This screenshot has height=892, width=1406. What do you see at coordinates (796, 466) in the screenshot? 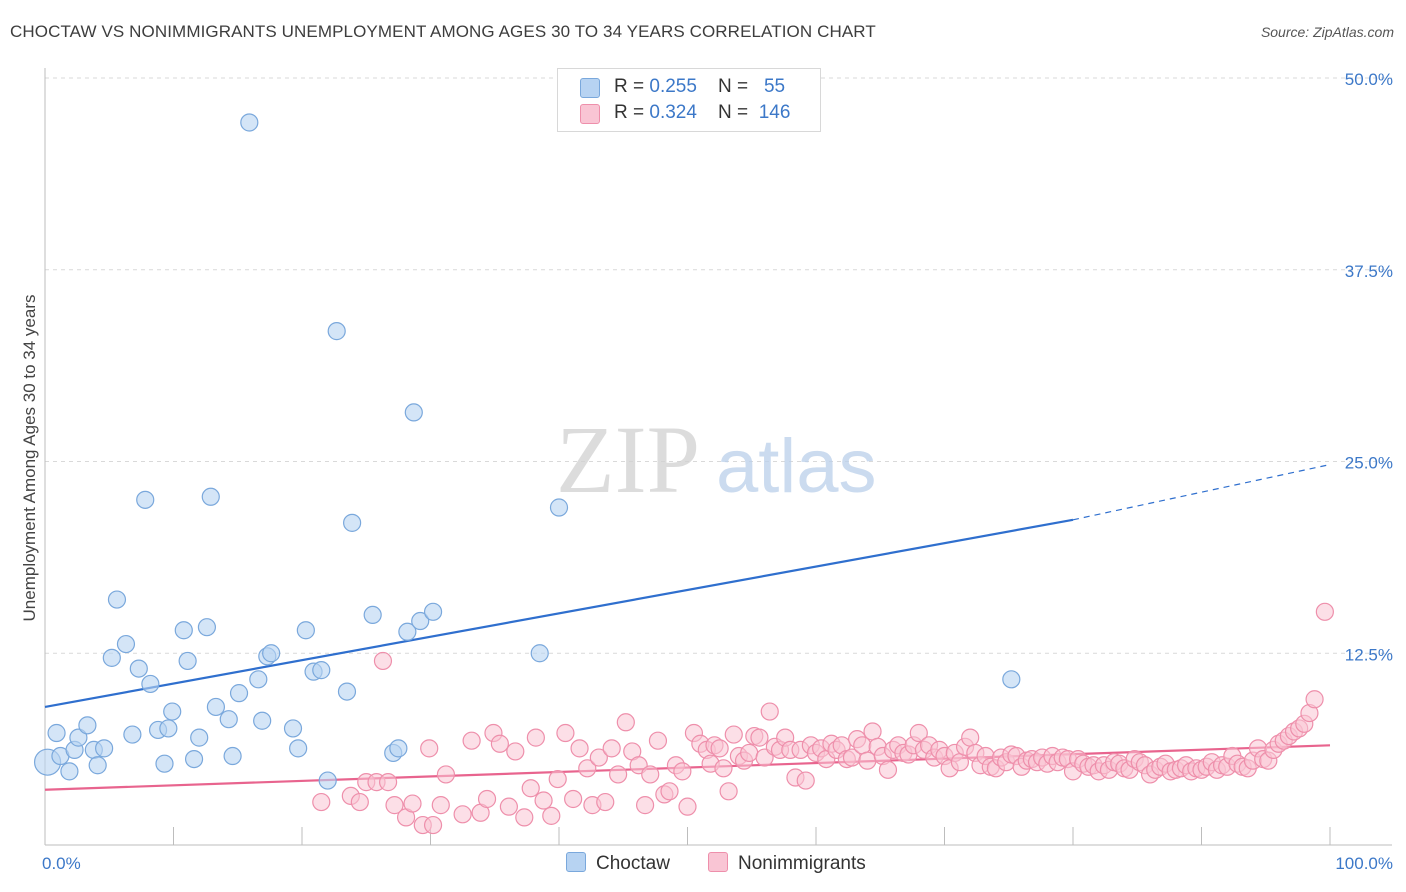
I see `watermark-atlas: atlas` at bounding box center [796, 466].